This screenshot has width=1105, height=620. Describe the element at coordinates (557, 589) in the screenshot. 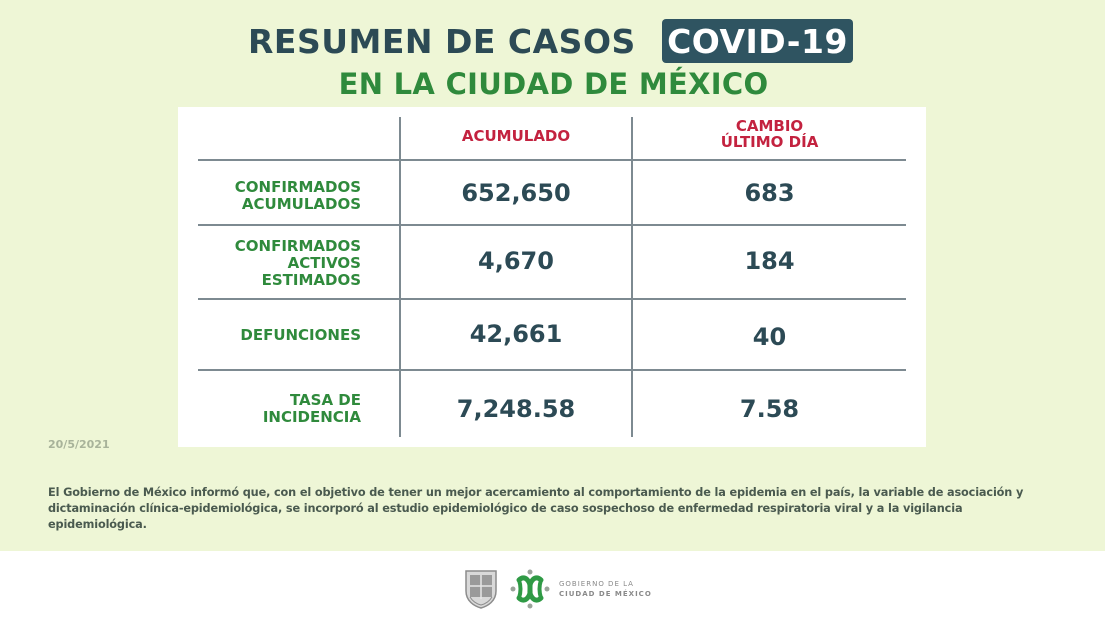

I see `government-logo: GOBIERNO DE LA CIUDAD DE MÉXICO` at that location.